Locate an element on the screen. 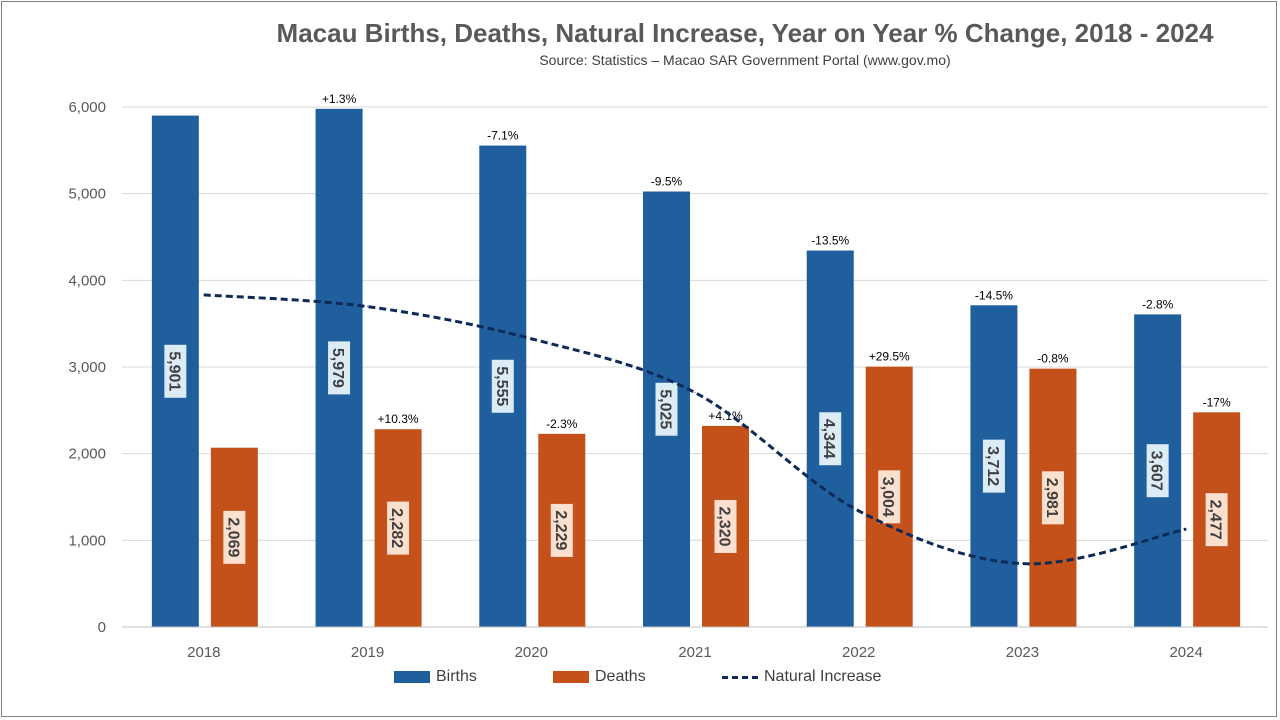  legend-item-deaths: Deaths is located at coordinates (599, 677).